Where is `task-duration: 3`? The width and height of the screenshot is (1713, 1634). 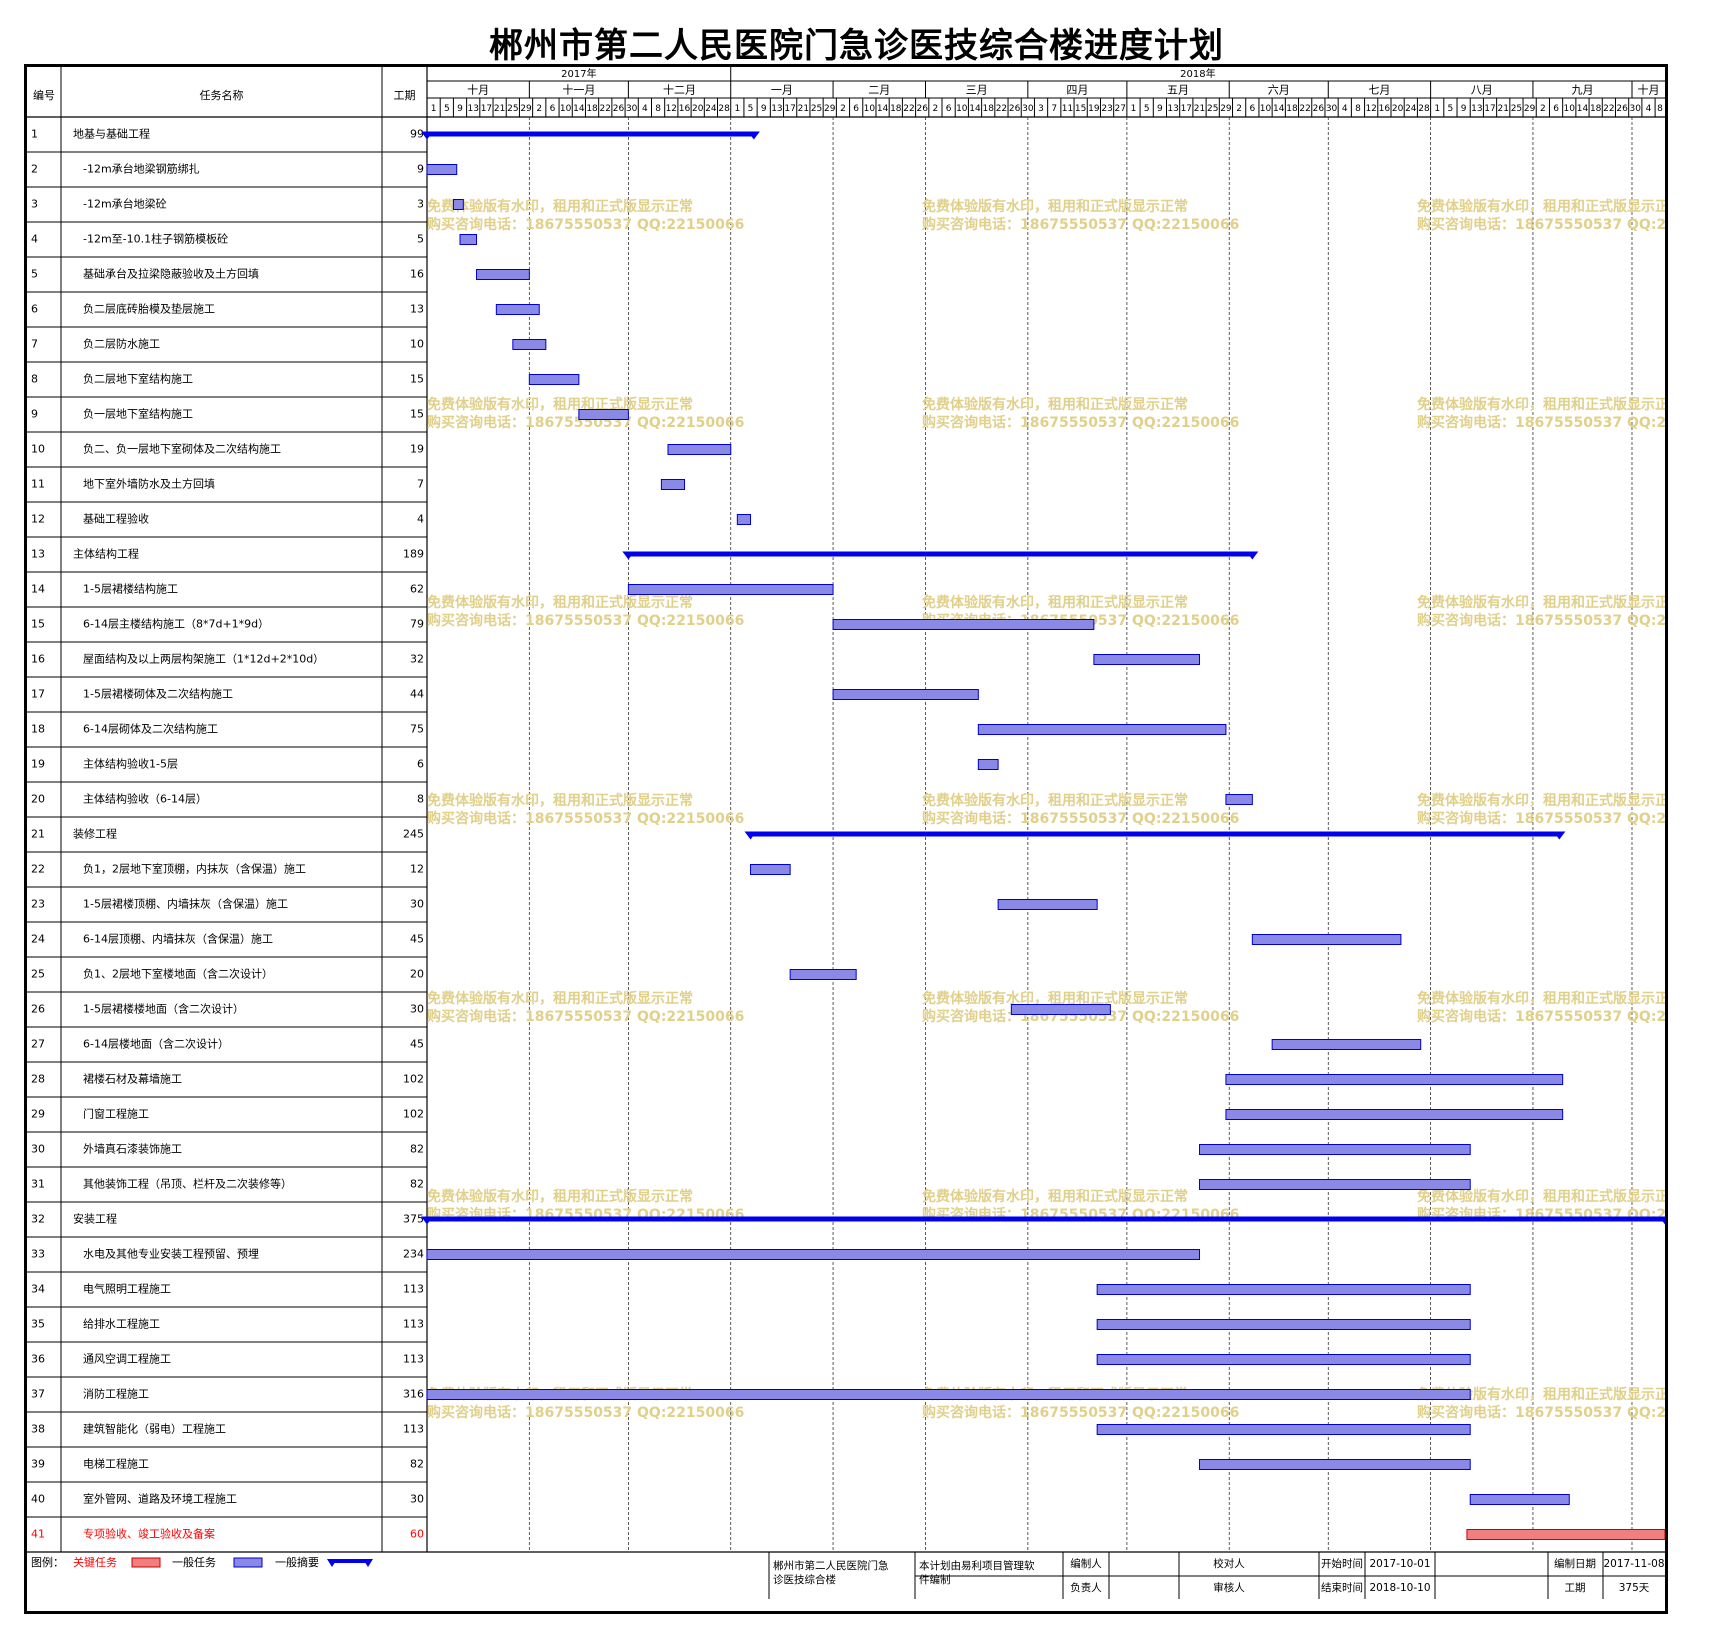 task-duration: 3 is located at coordinates (420, 204).